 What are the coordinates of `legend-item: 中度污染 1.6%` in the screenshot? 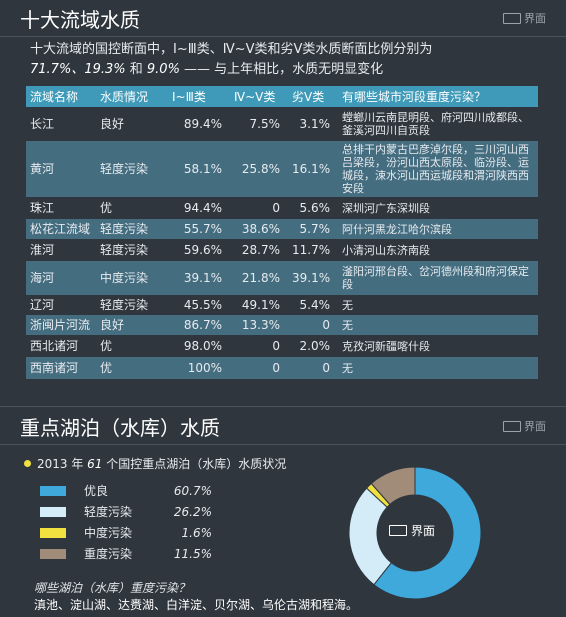 It's located at (126, 532).